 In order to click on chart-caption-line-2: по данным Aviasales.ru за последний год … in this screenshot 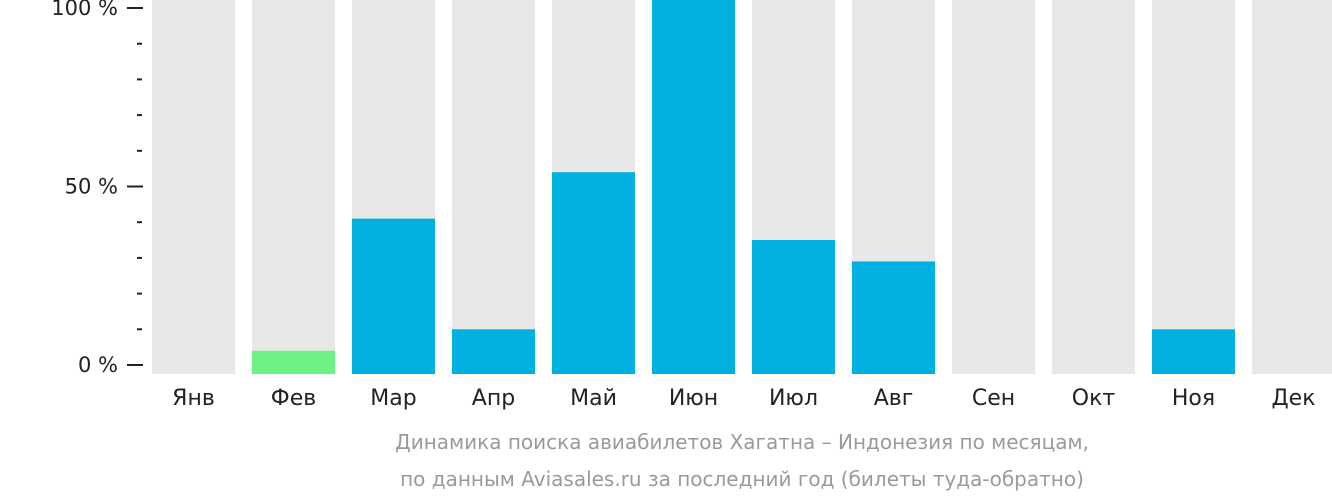, I will do `click(742, 479)`.